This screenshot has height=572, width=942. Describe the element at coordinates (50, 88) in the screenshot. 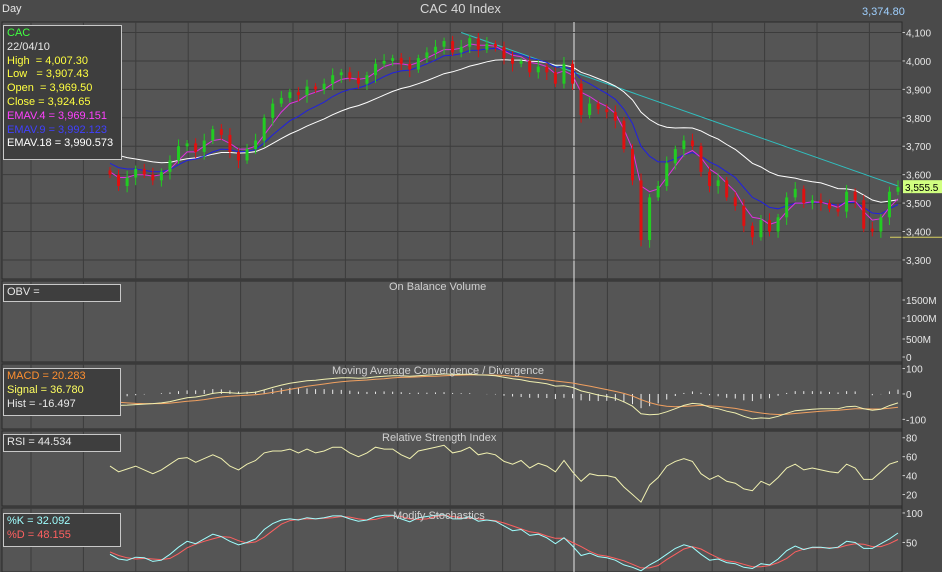

I see `info-open: Open = 3,969.50` at that location.